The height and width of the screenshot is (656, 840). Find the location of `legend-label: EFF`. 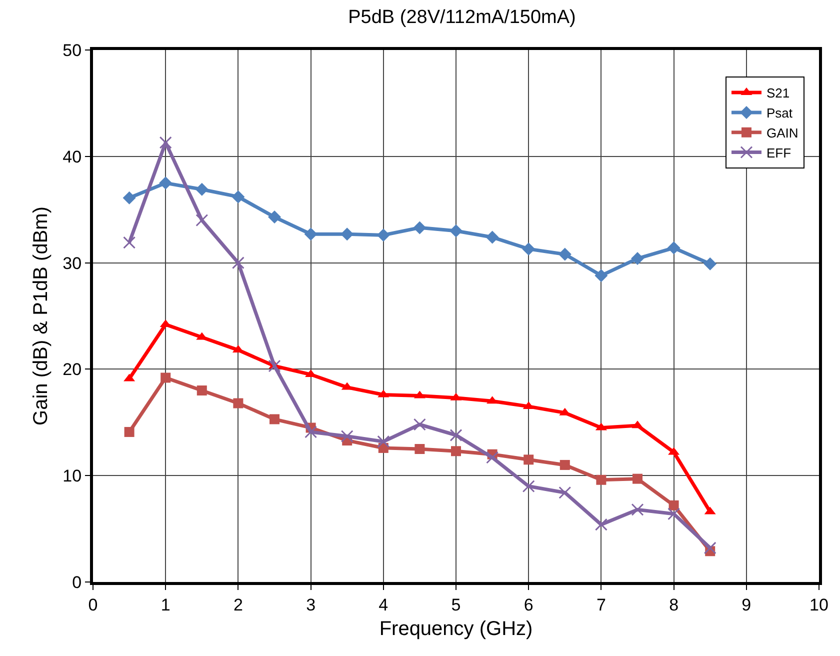

legend-label: EFF is located at coordinates (779, 152).